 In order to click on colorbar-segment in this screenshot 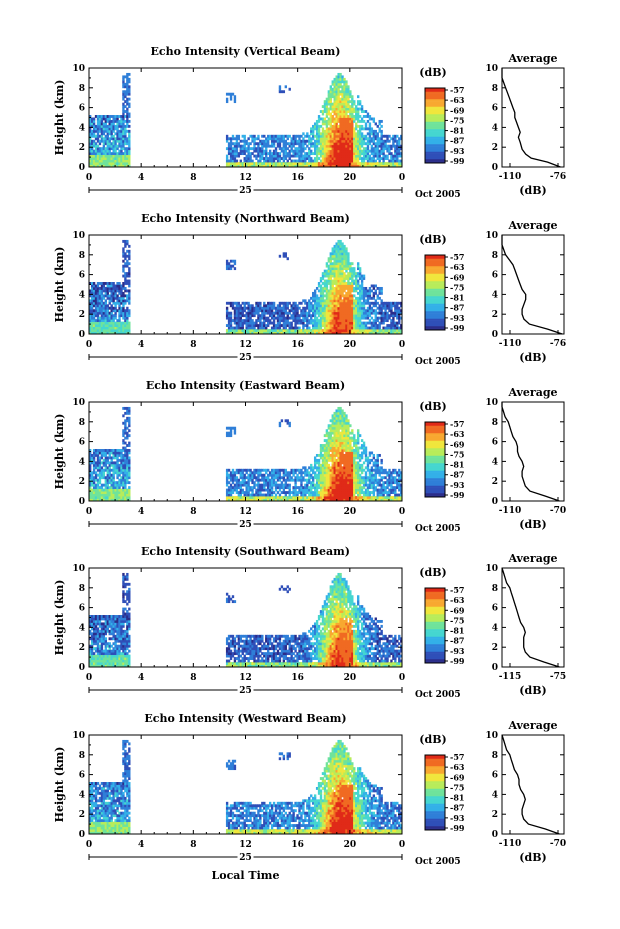, I will do `click(435, 325)`.